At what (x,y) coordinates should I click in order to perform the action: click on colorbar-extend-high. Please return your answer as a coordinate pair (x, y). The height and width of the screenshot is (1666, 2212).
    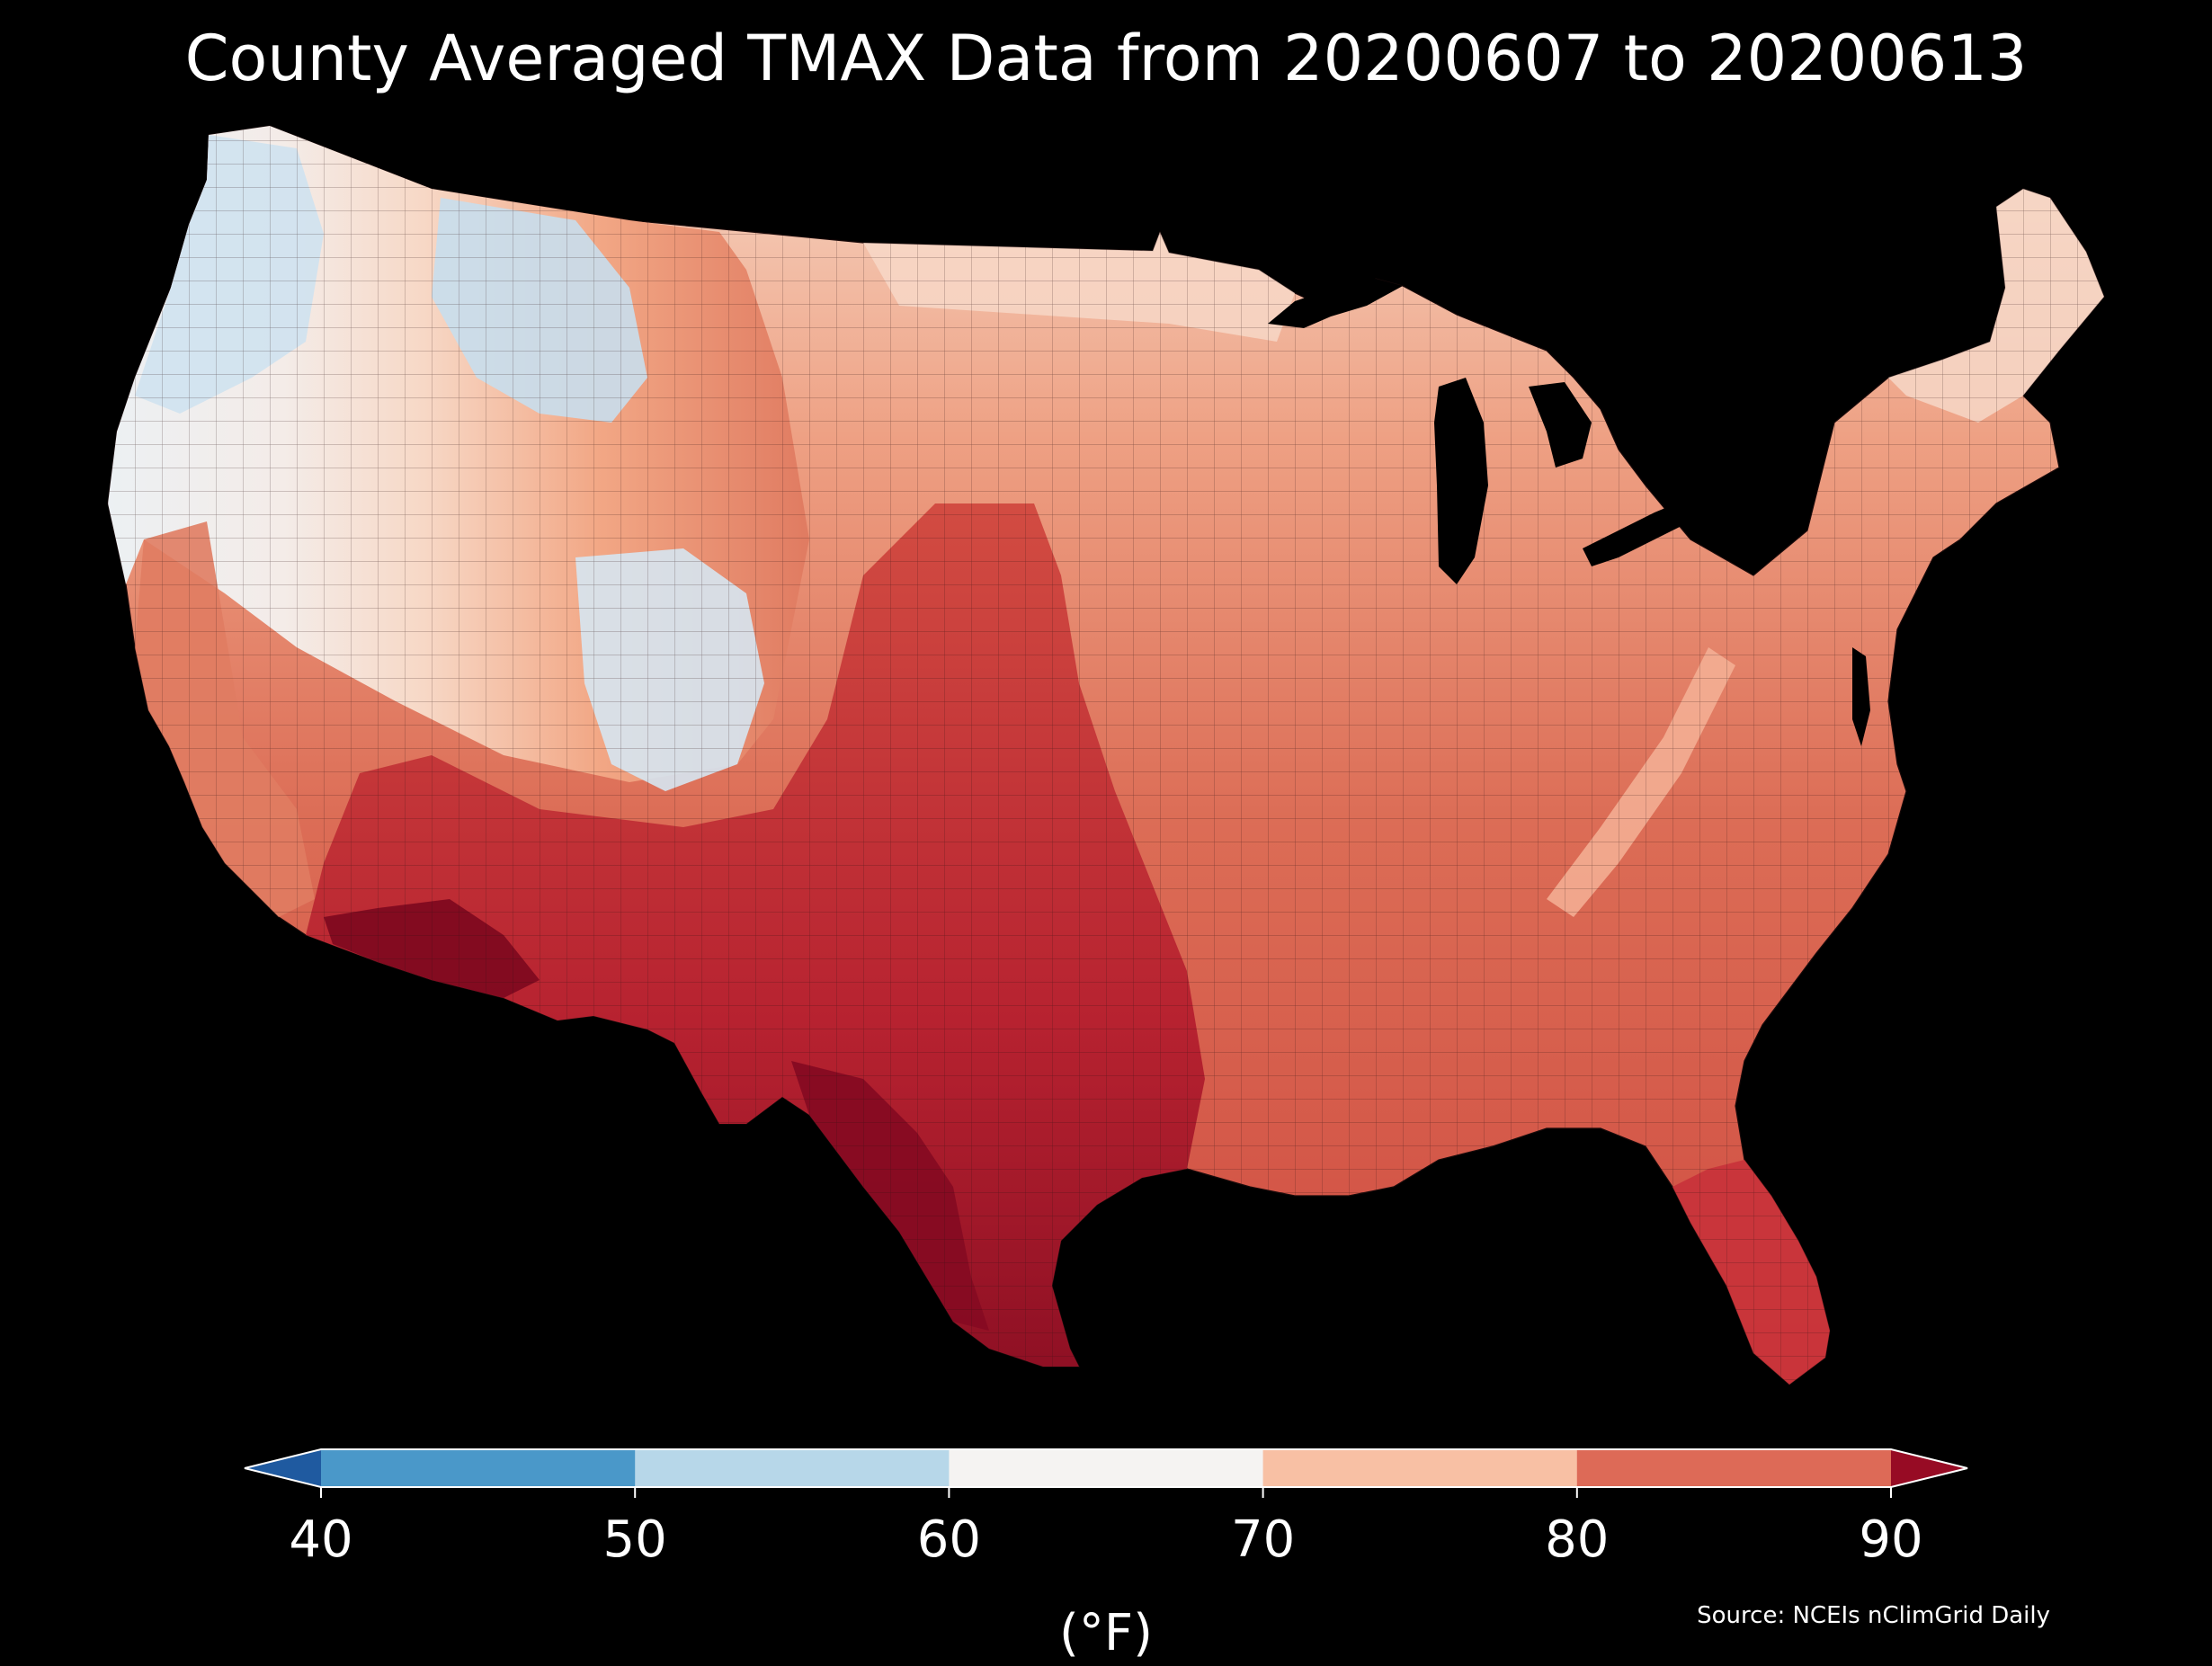
    Looking at the image, I should click on (1929, 1468).